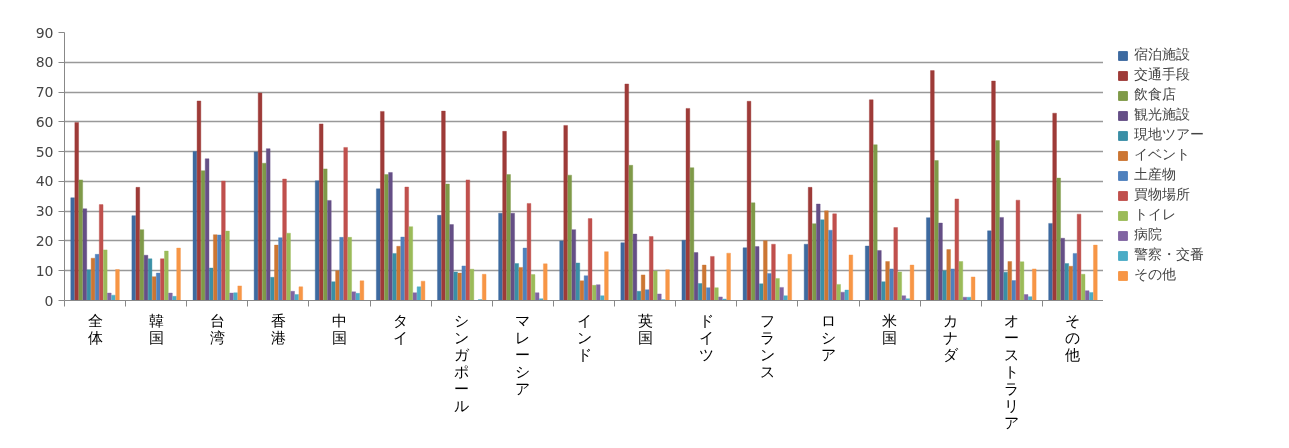 The width and height of the screenshot is (1289, 448). Describe the element at coordinates (340, 329) in the screenshot. I see `x-tick-label: 中国` at that location.